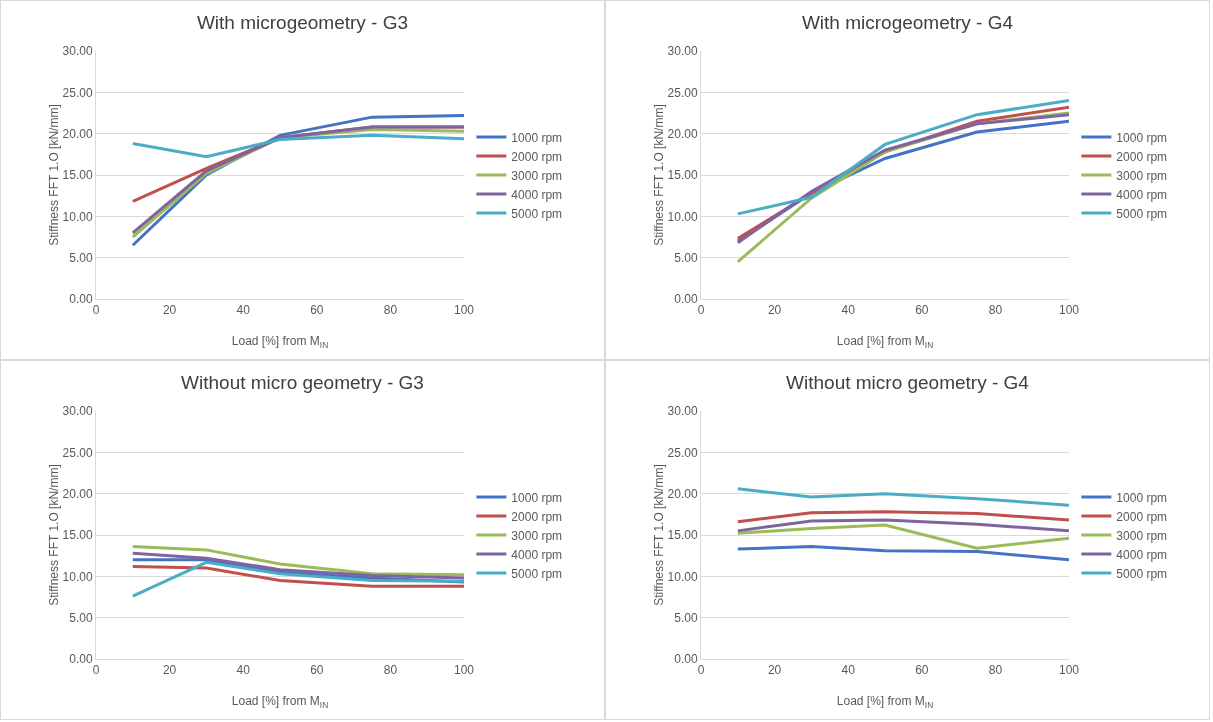  Describe the element at coordinates (302, 22) in the screenshot. I see `chart-title: With microgeometry - G3` at that location.